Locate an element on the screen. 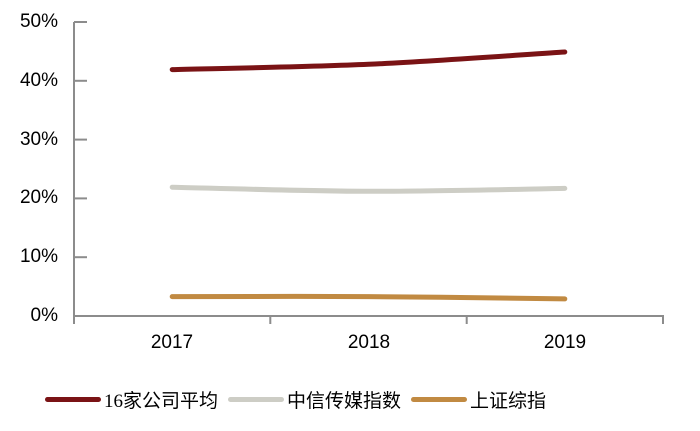 This screenshot has height=431, width=700. legend-item-company-average: 16家公司平均 is located at coordinates (131, 399).